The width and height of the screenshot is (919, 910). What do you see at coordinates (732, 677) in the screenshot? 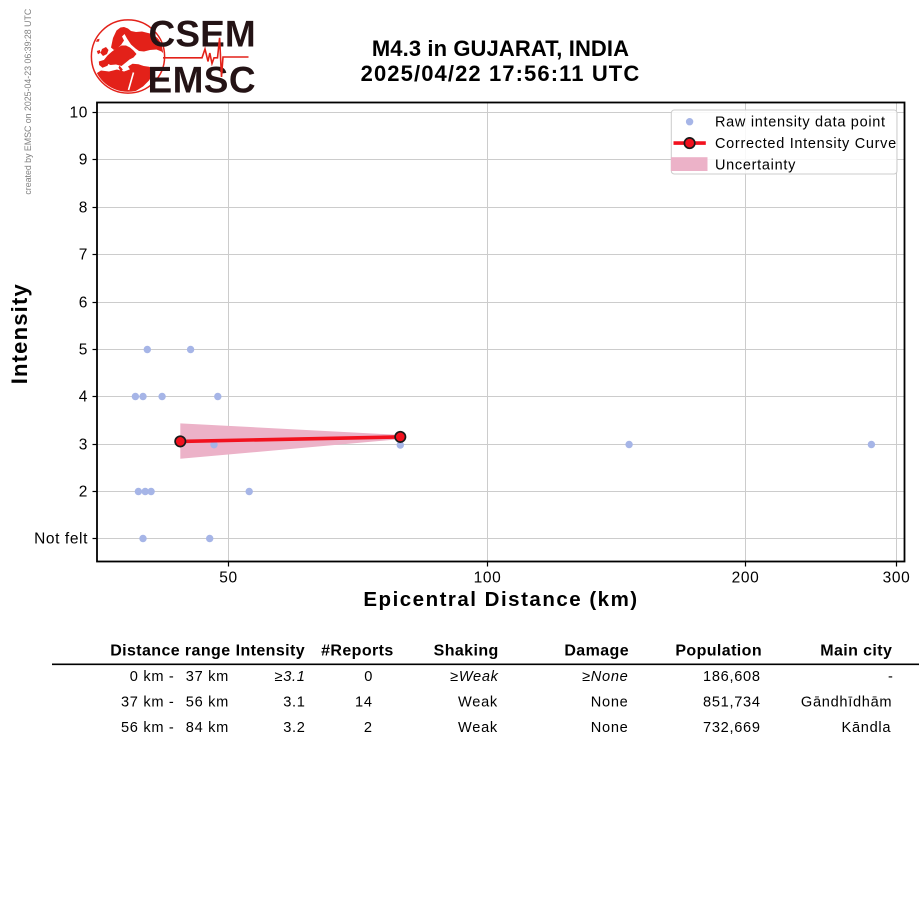
I see `svg-text: 186,608` at bounding box center [732, 677].